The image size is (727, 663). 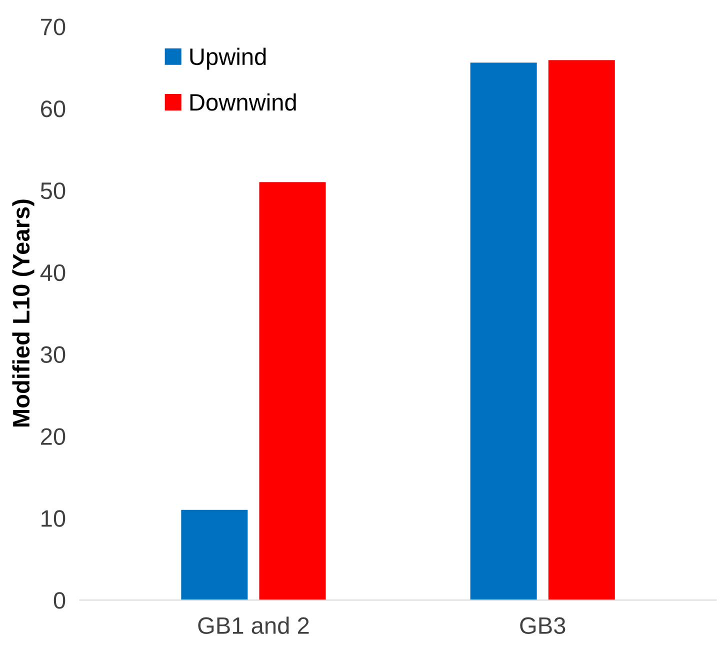 I want to click on legend-label: Downwind, so click(x=243, y=102).